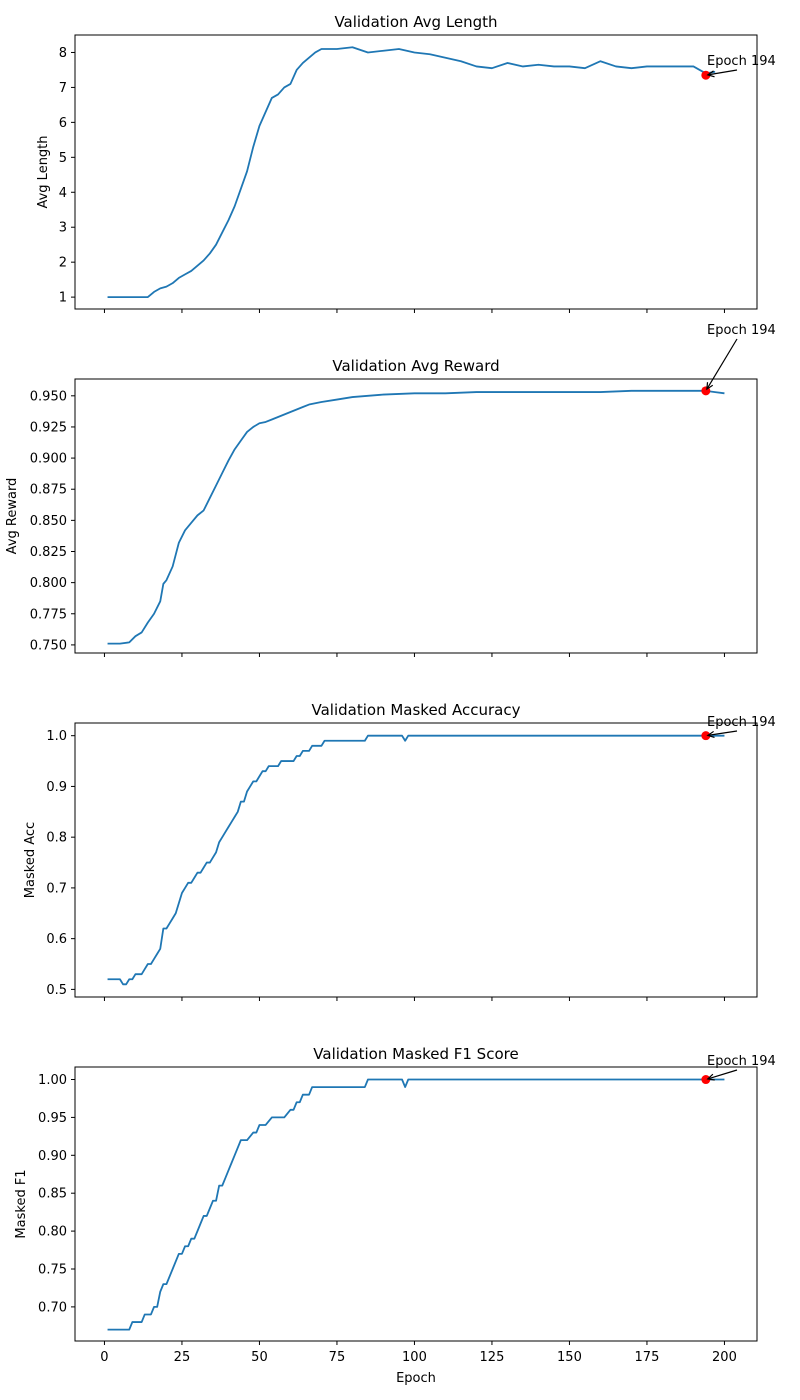 This screenshot has width=800, height=1400. I want to click on x-tick-label: 200, so click(724, 1357).